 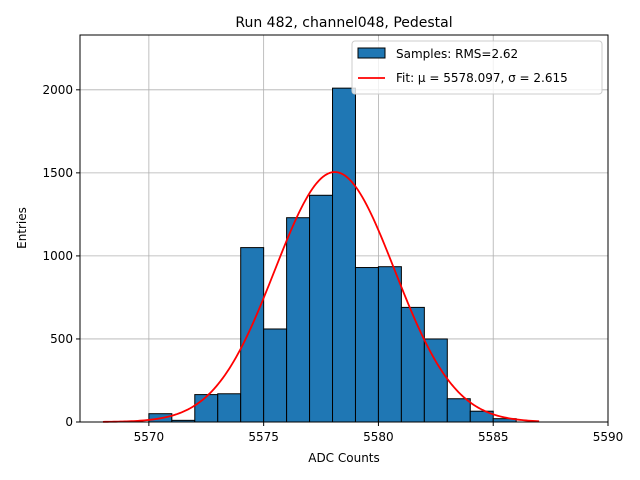 What do you see at coordinates (457, 54) in the screenshot?
I see `legend-label-samples: Samples: RMS=2.62` at bounding box center [457, 54].